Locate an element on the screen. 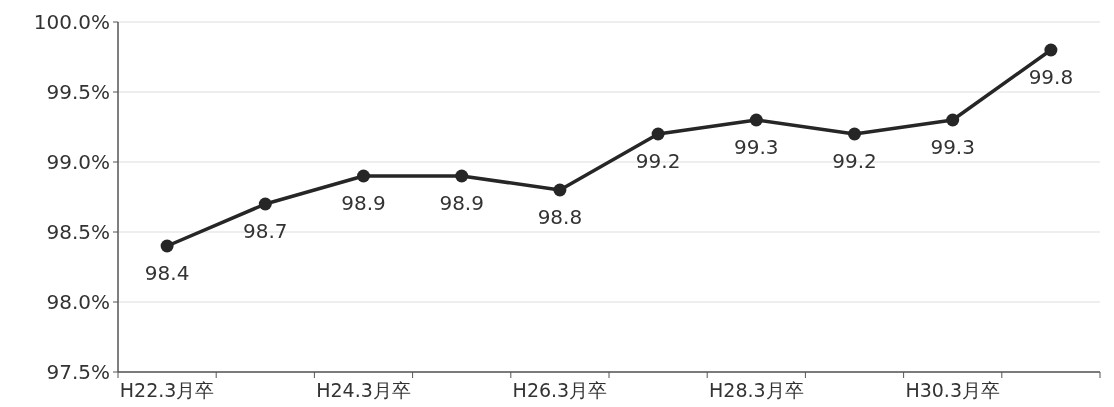 The width and height of the screenshot is (1114, 407). y-tick-label: 98.5% is located at coordinates (78, 232).